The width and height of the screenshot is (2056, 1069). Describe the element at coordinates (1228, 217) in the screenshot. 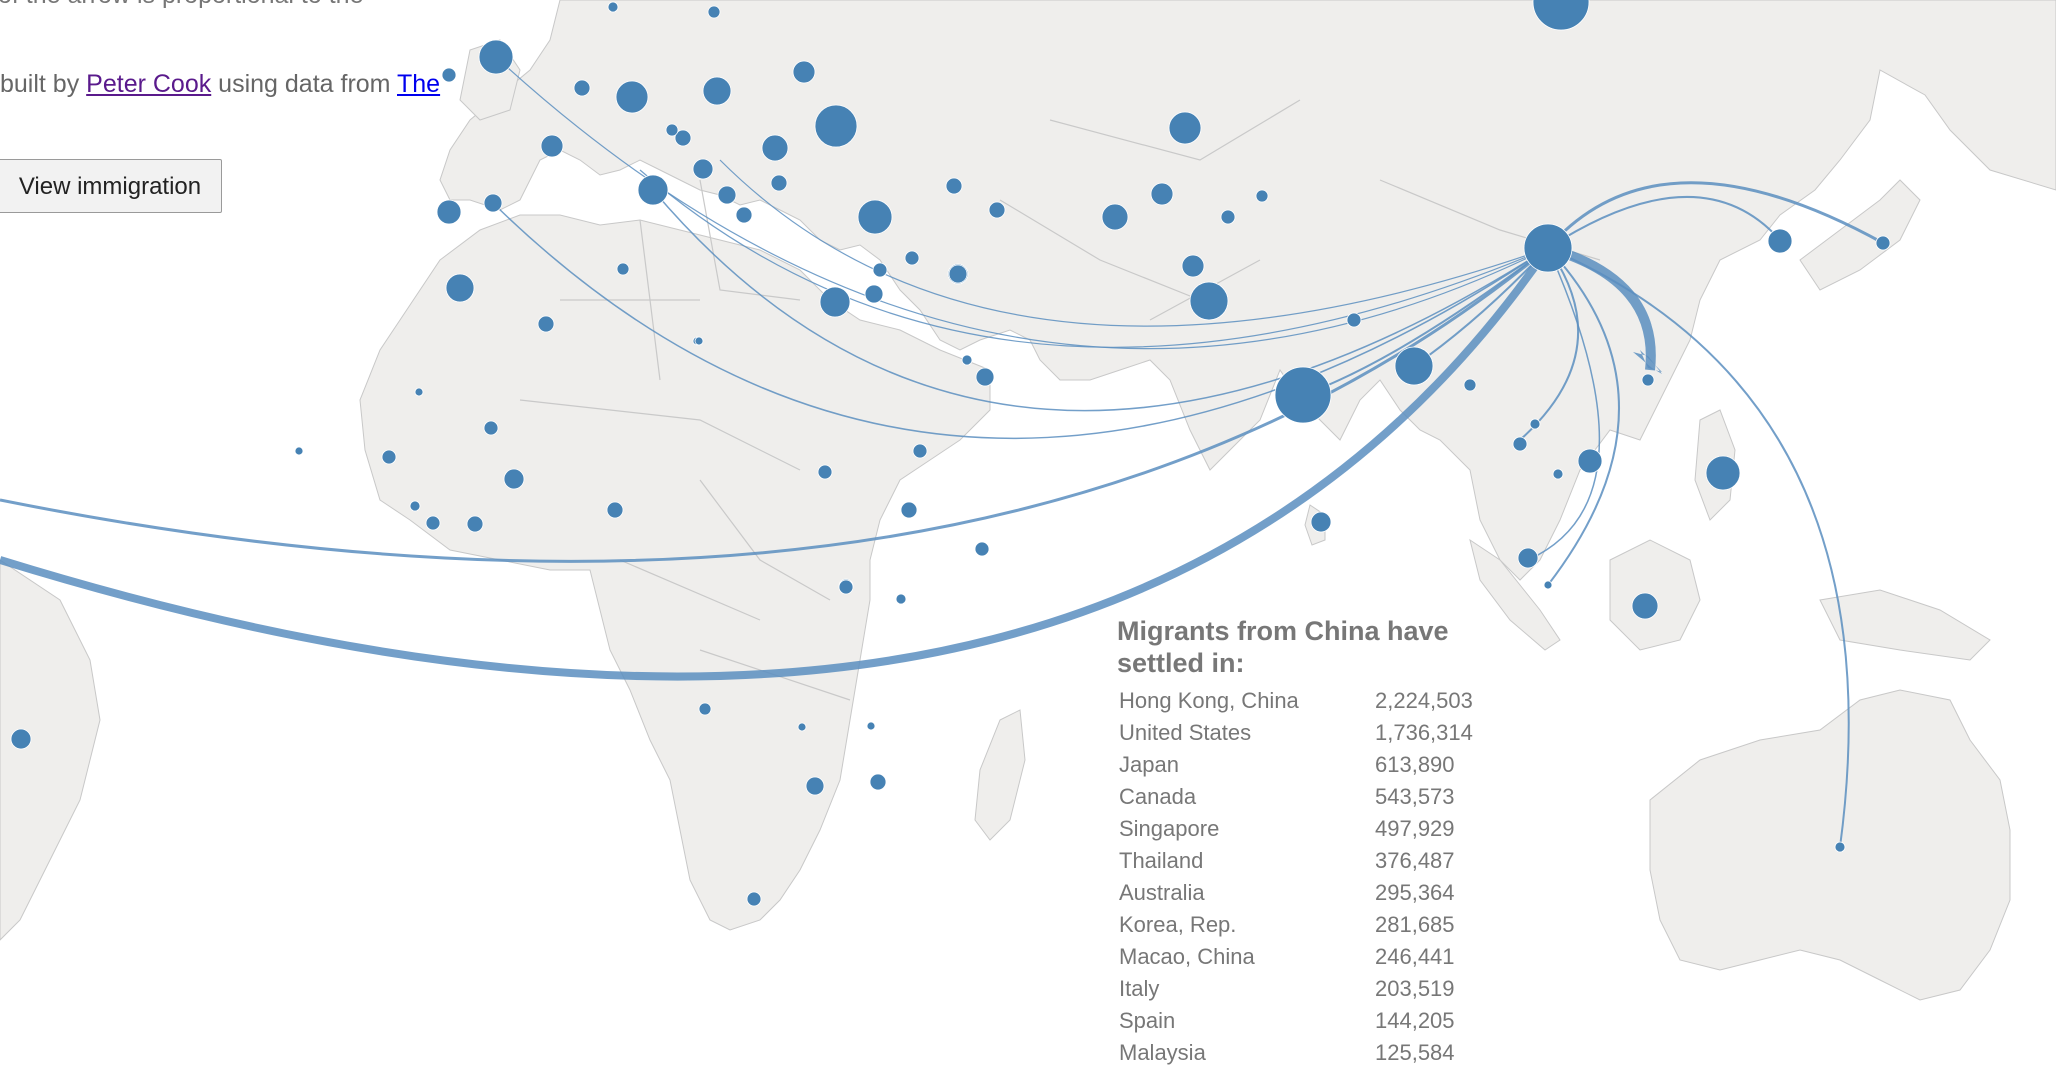

I see `bubble-tajik` at that location.